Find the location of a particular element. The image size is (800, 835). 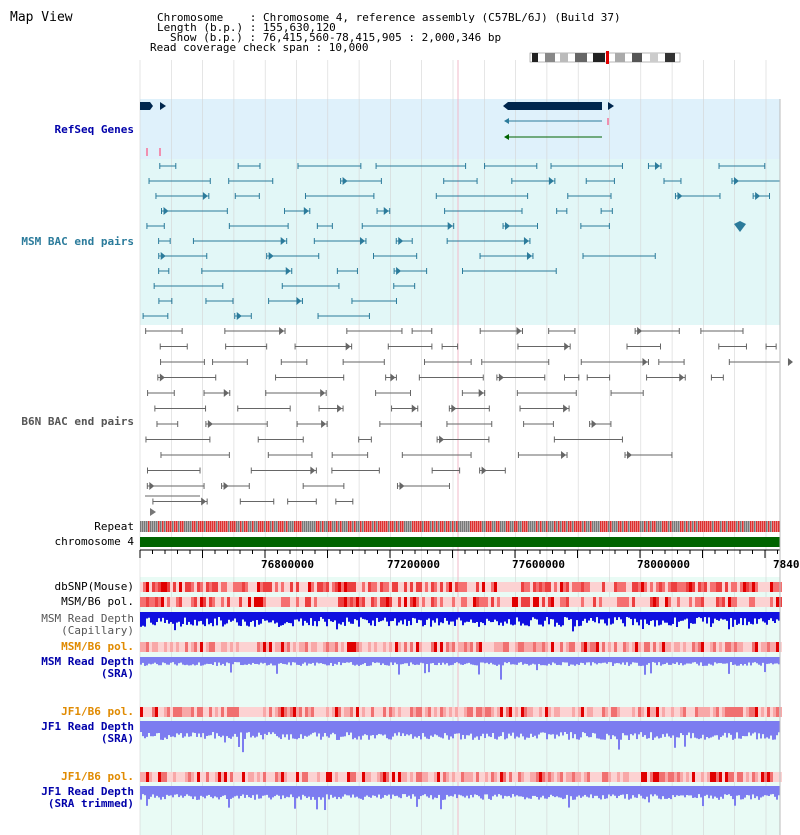

msm-bac-track-label: MSM BAC end pairs is located at coordinates (77, 241).